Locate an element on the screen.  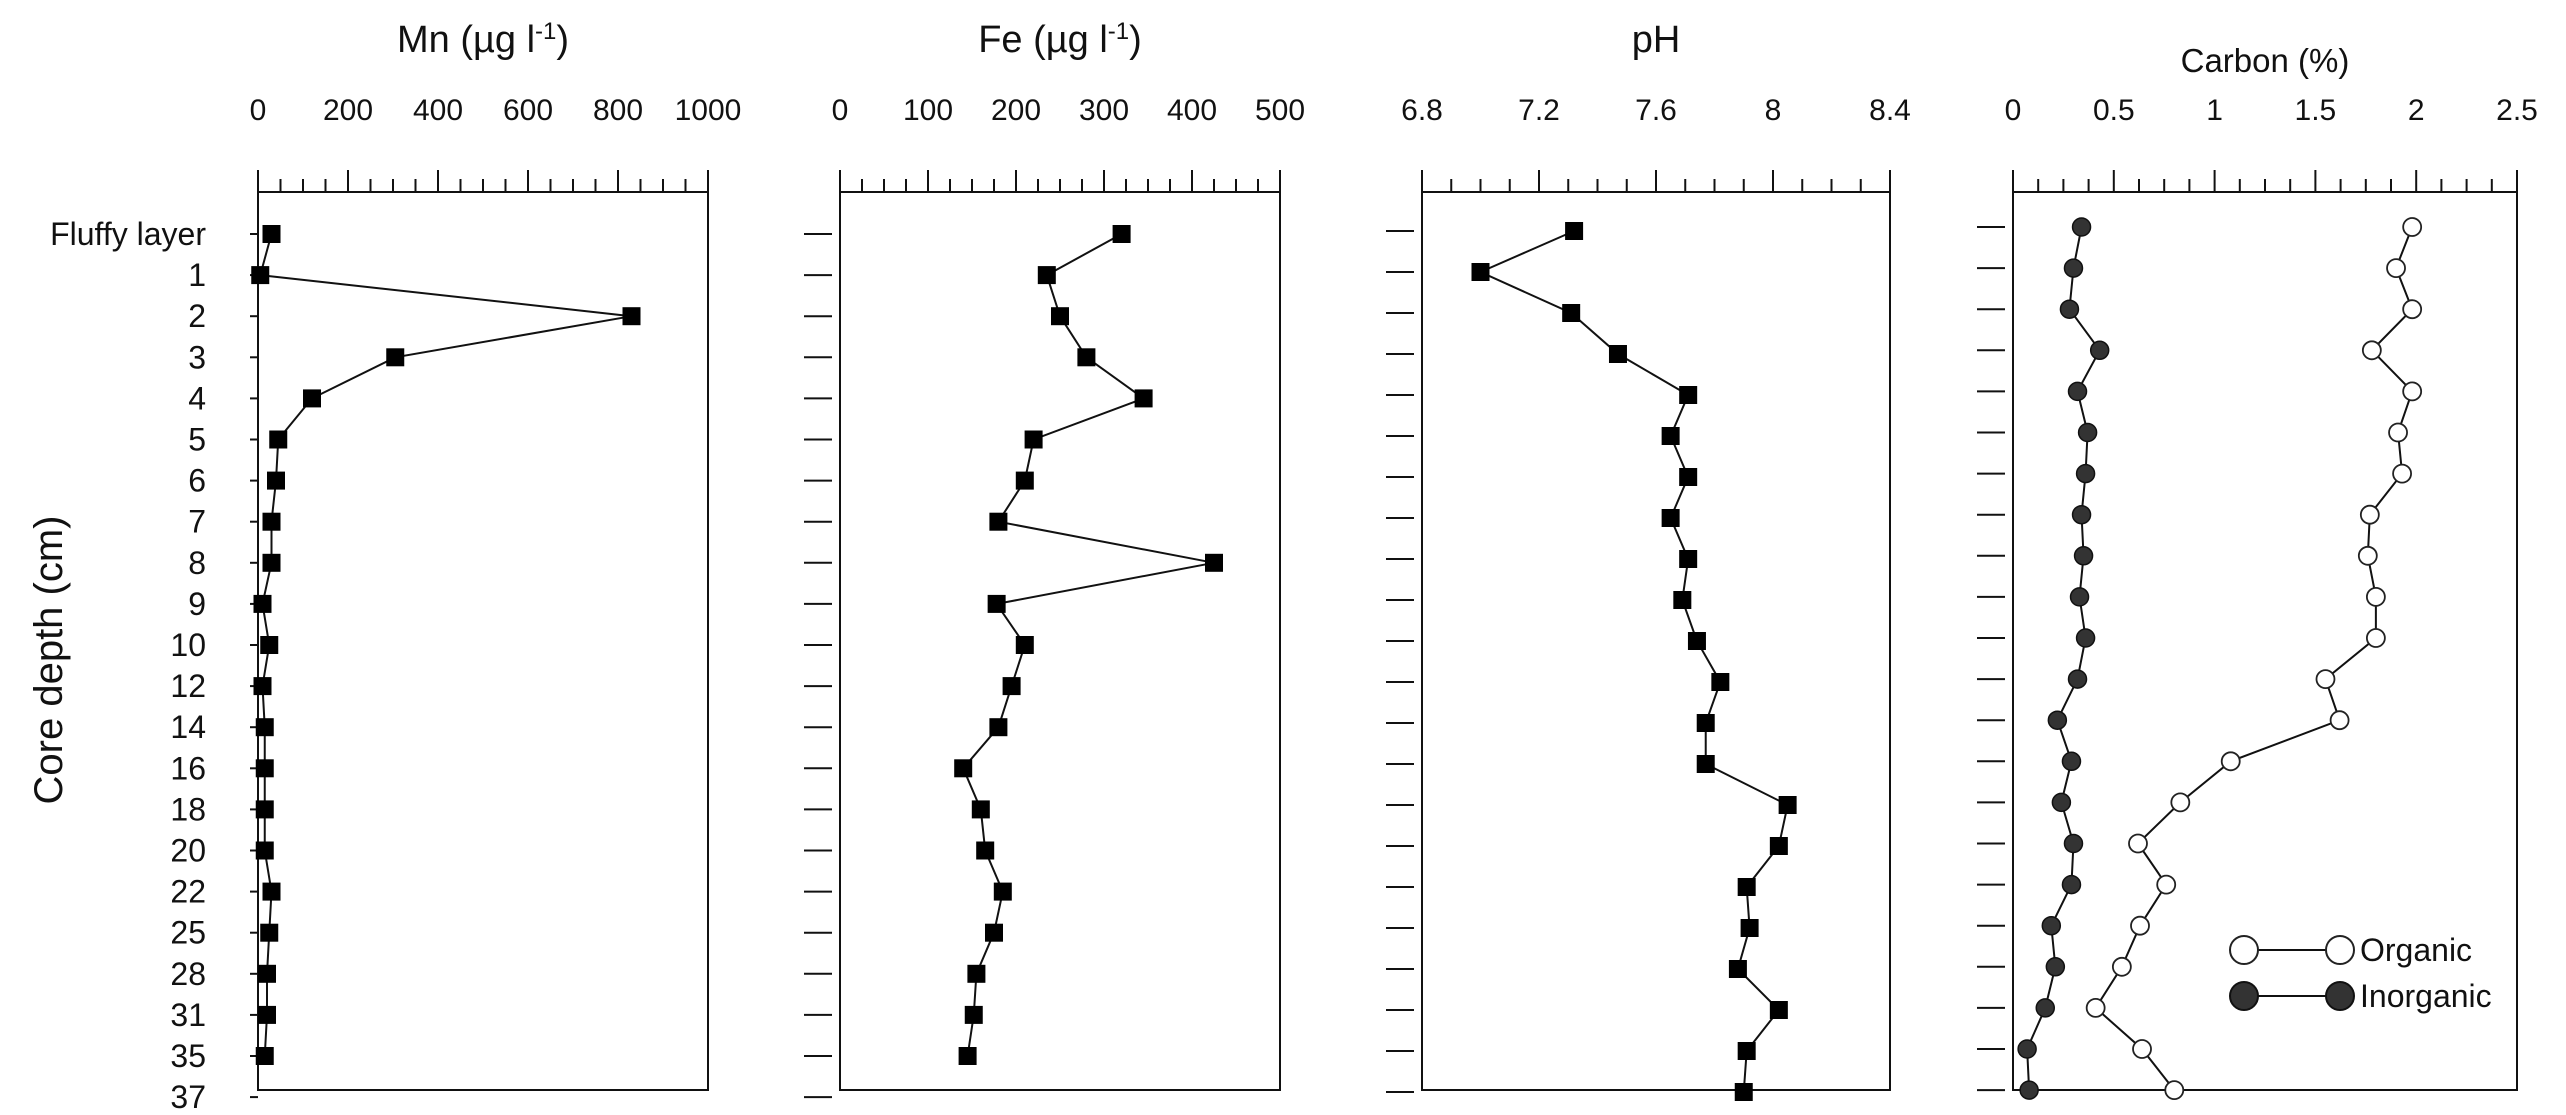
legend-label-inorganic: Inorganic is located at coordinates (2426, 996).